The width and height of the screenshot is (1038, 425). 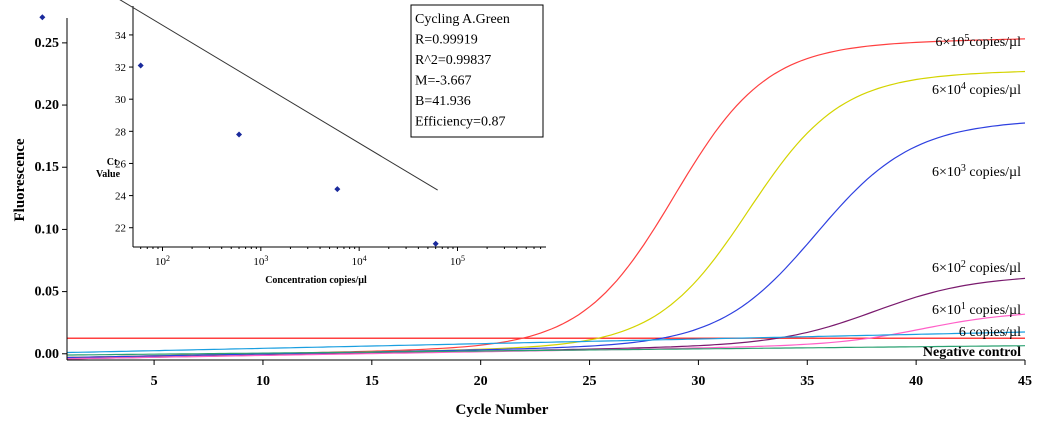 I want to click on curve-label: Negative control, so click(x=972, y=352).